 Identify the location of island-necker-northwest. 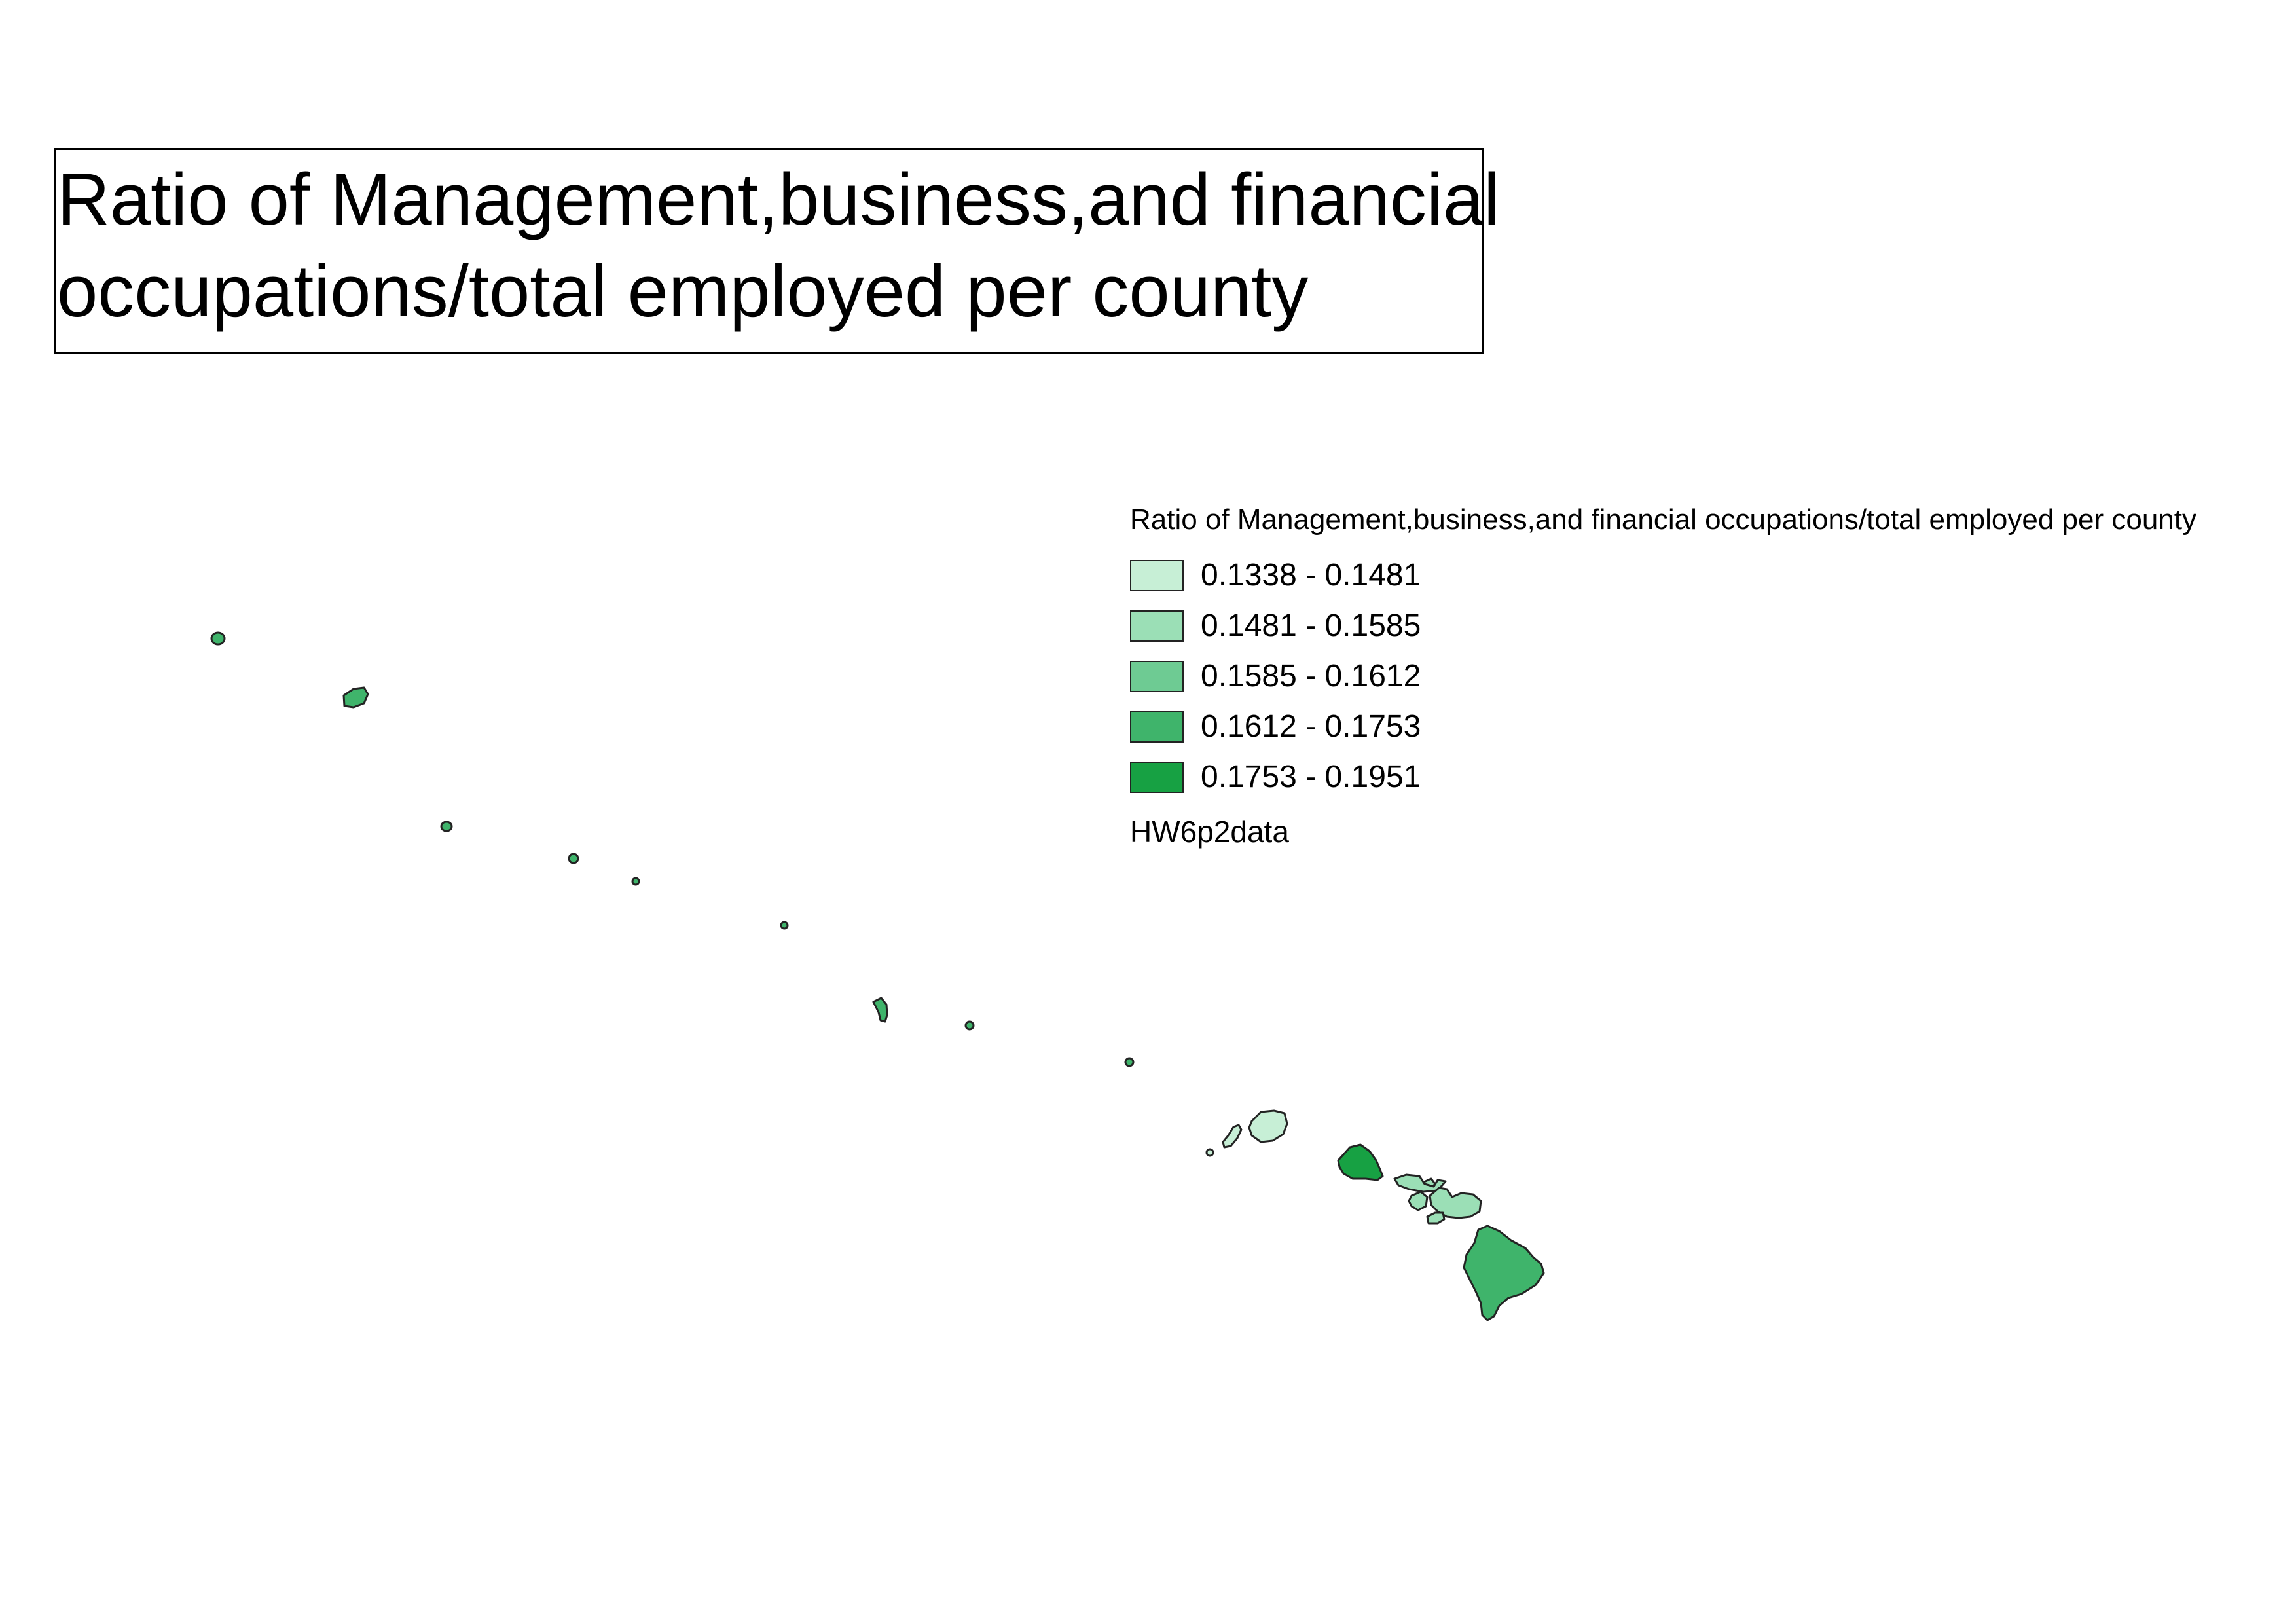
(355, 697).